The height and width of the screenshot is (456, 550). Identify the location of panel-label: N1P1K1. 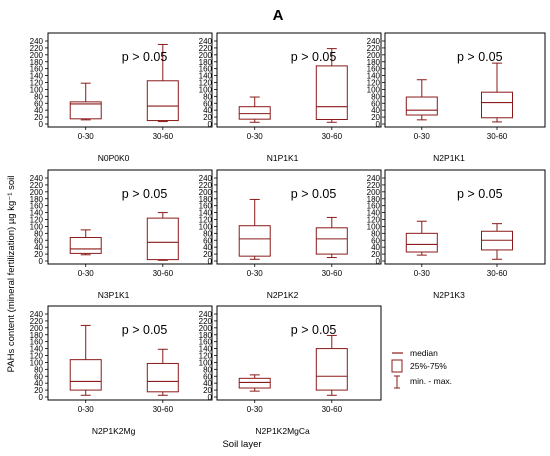
(283, 158).